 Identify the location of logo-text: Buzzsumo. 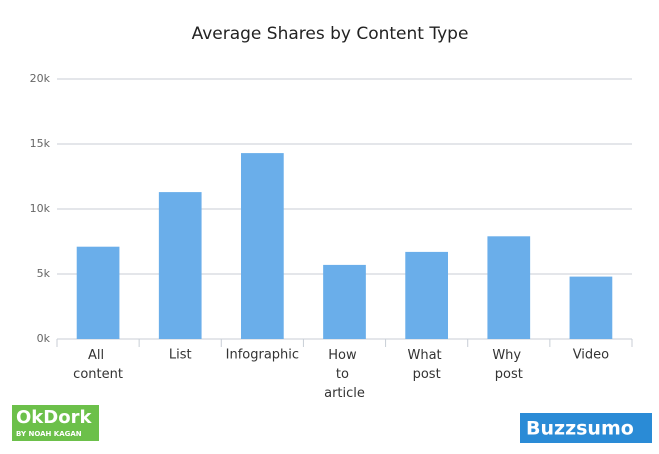
(580, 429).